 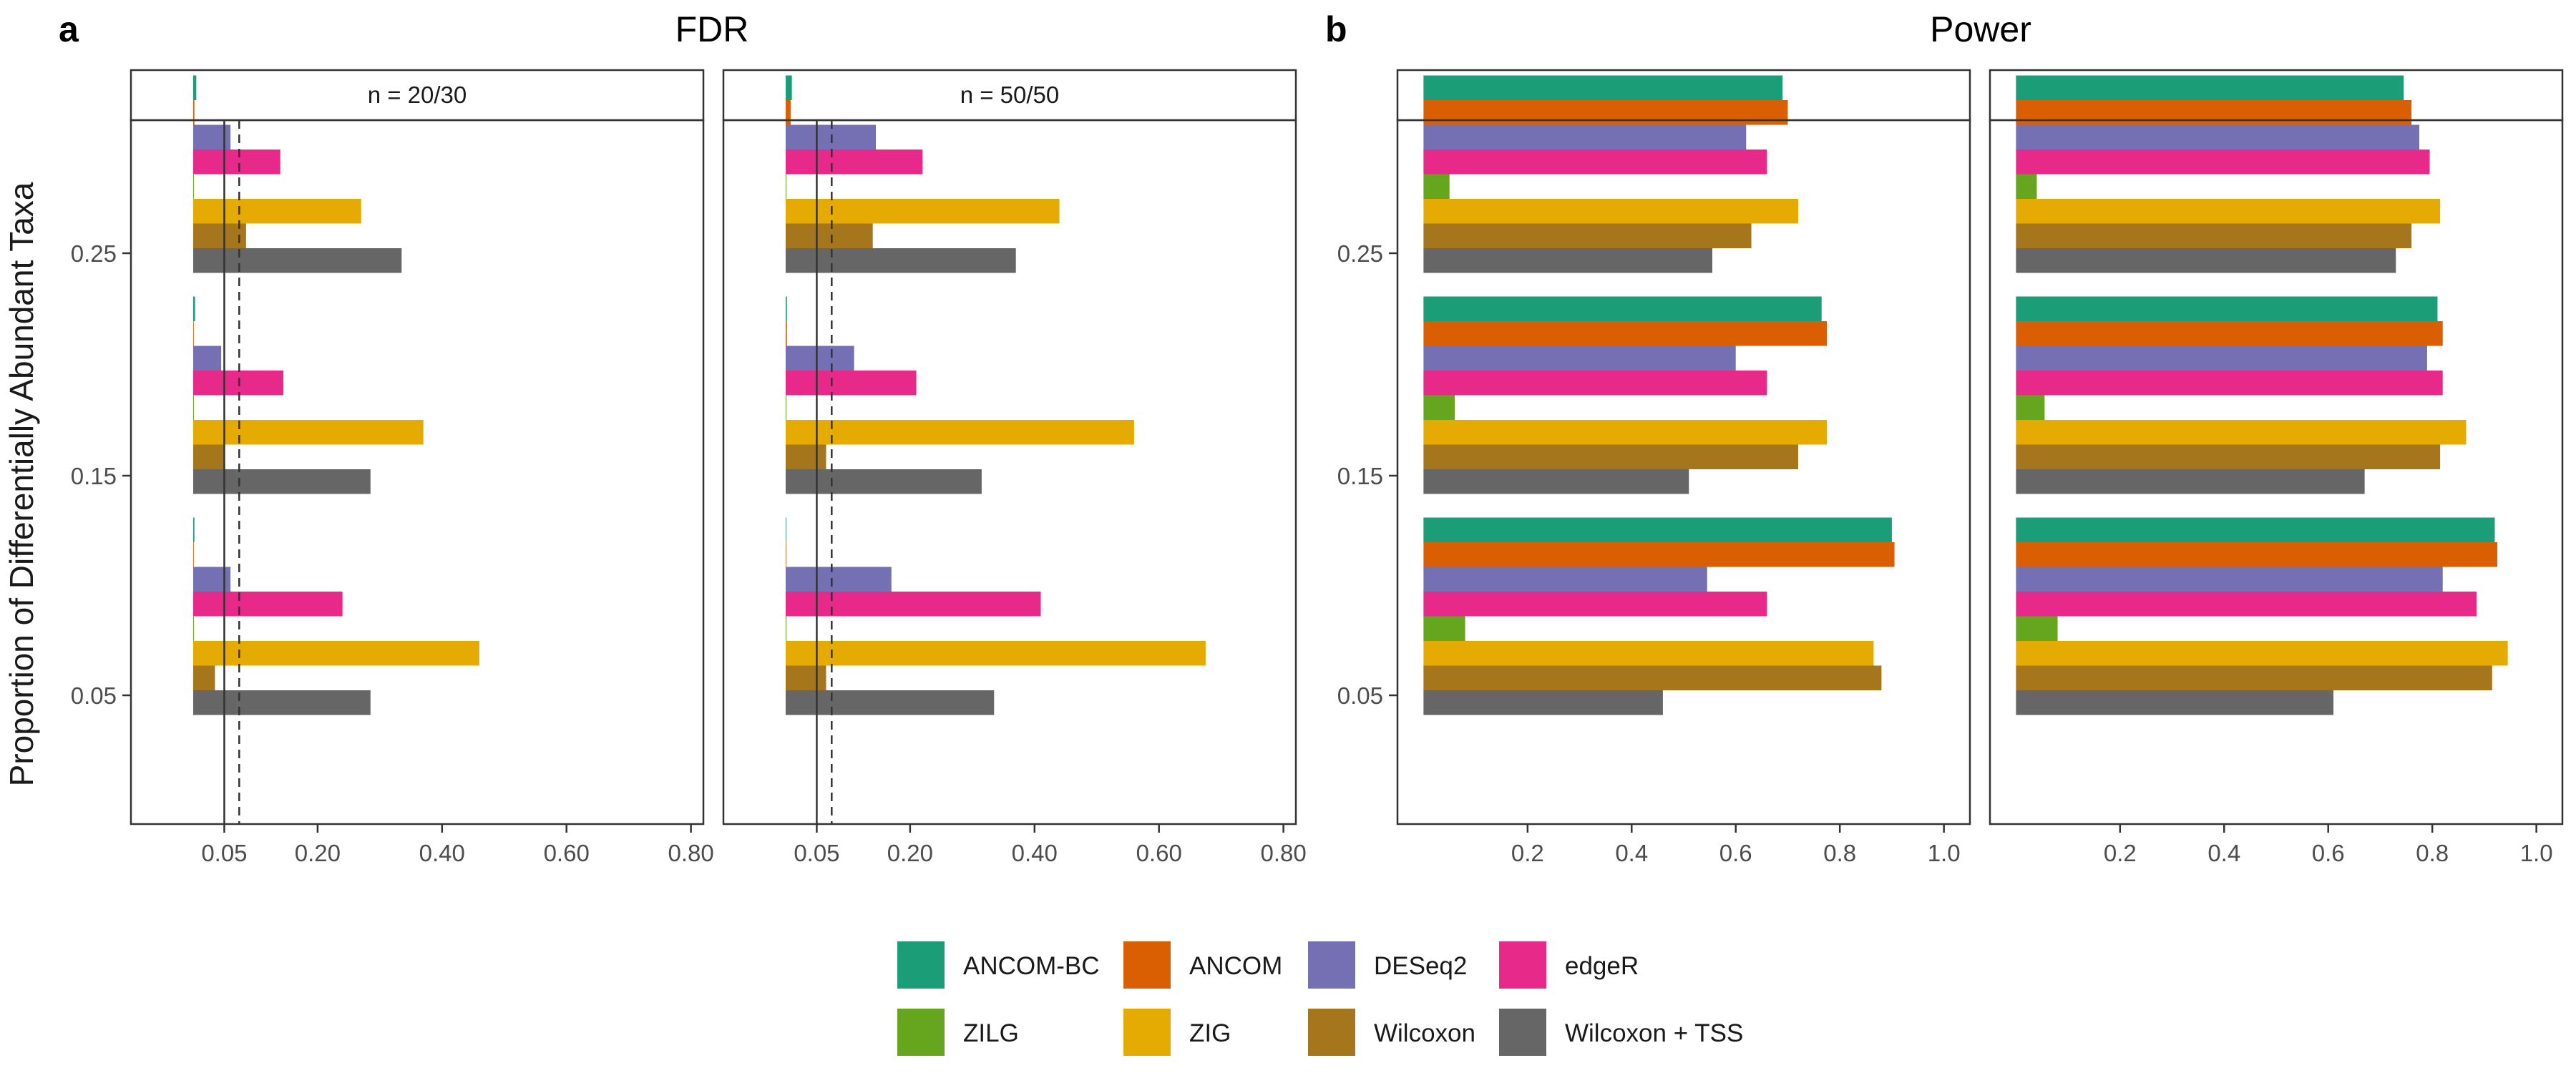 What do you see at coordinates (1424, 1033) in the screenshot?
I see `legend-label: Wilcoxon` at bounding box center [1424, 1033].